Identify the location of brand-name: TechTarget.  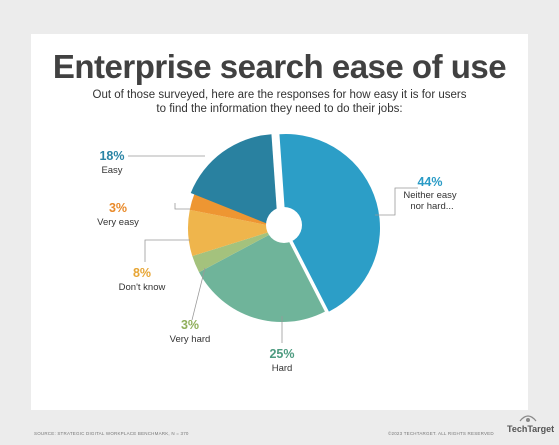
(531, 429).